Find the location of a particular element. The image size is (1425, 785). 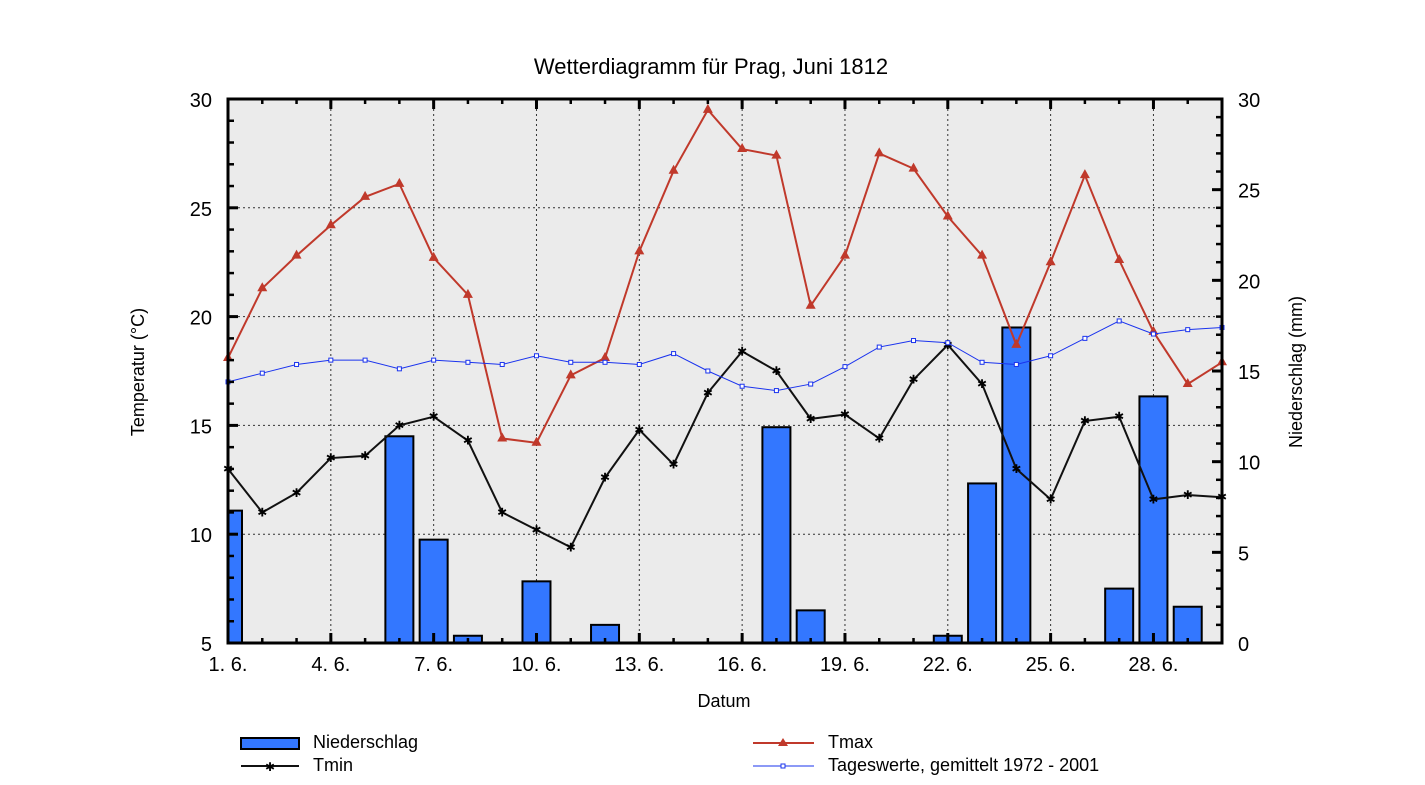

x-tick-label: 4. 6. is located at coordinates (330, 665).